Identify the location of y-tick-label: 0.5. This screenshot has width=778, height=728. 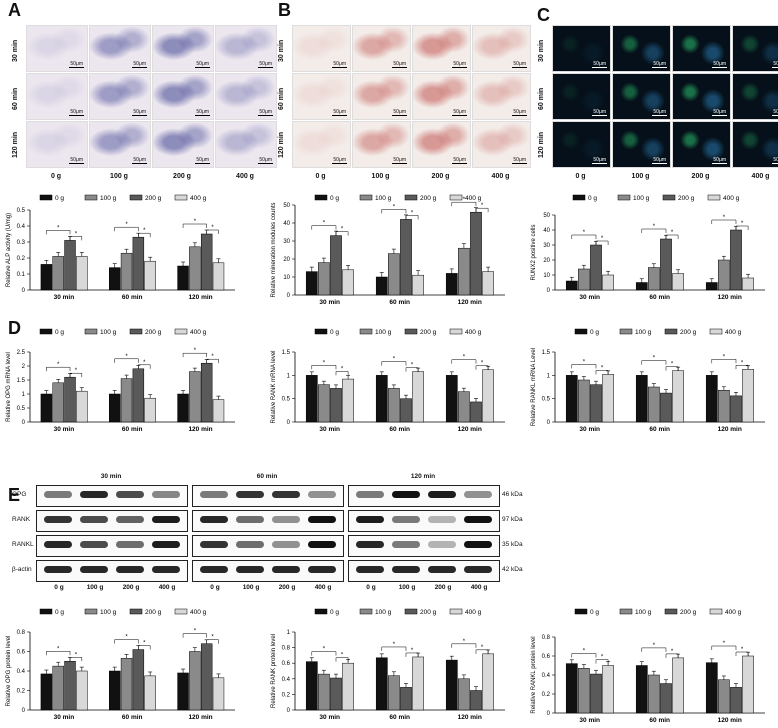
(21, 211).